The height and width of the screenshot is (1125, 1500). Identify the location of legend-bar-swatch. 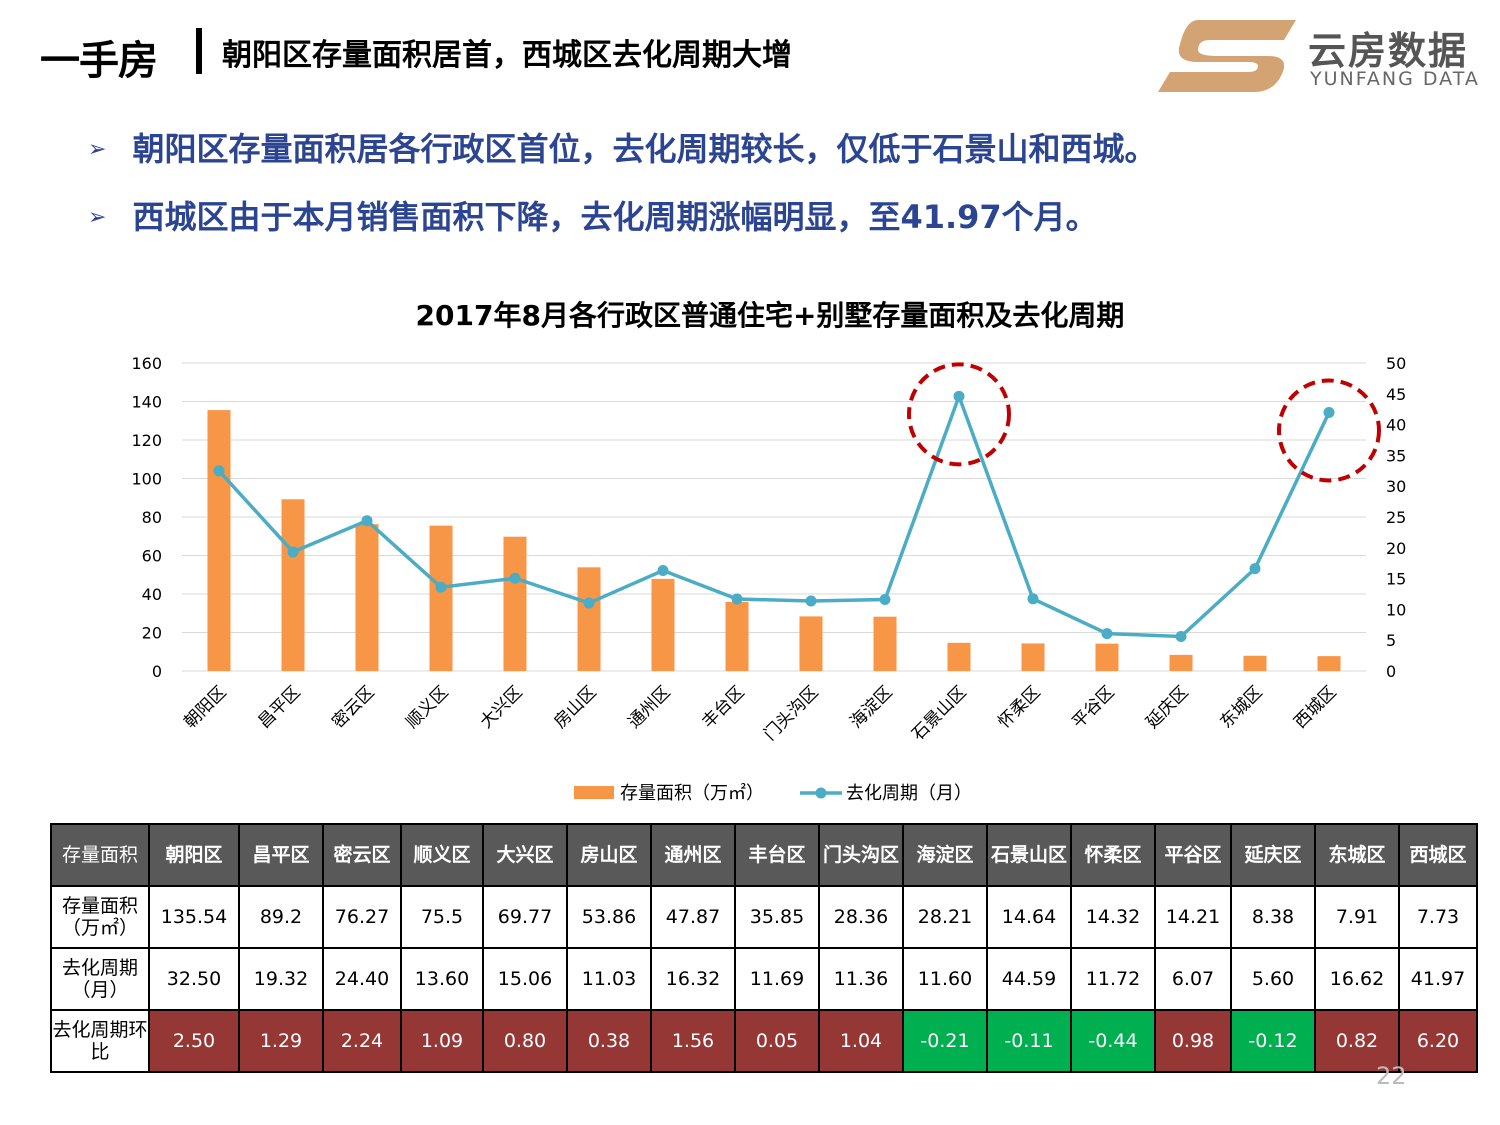
(594, 792).